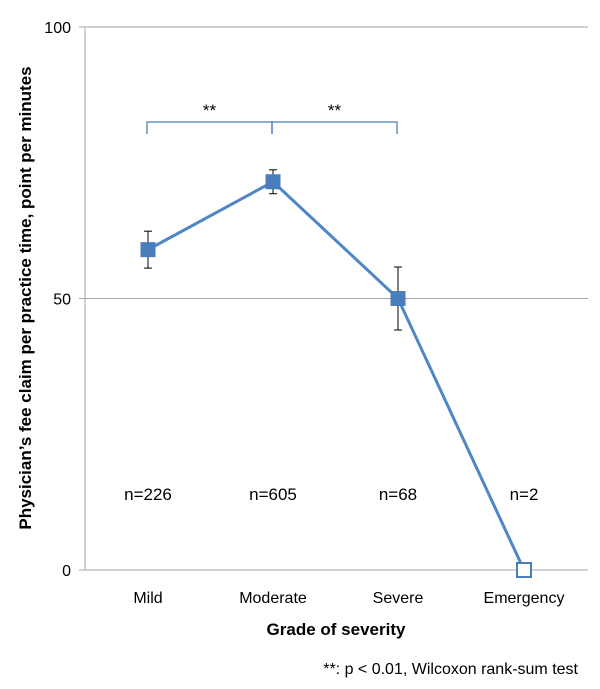 The height and width of the screenshot is (689, 600). I want to click on significance-label-1: **, so click(210, 110).